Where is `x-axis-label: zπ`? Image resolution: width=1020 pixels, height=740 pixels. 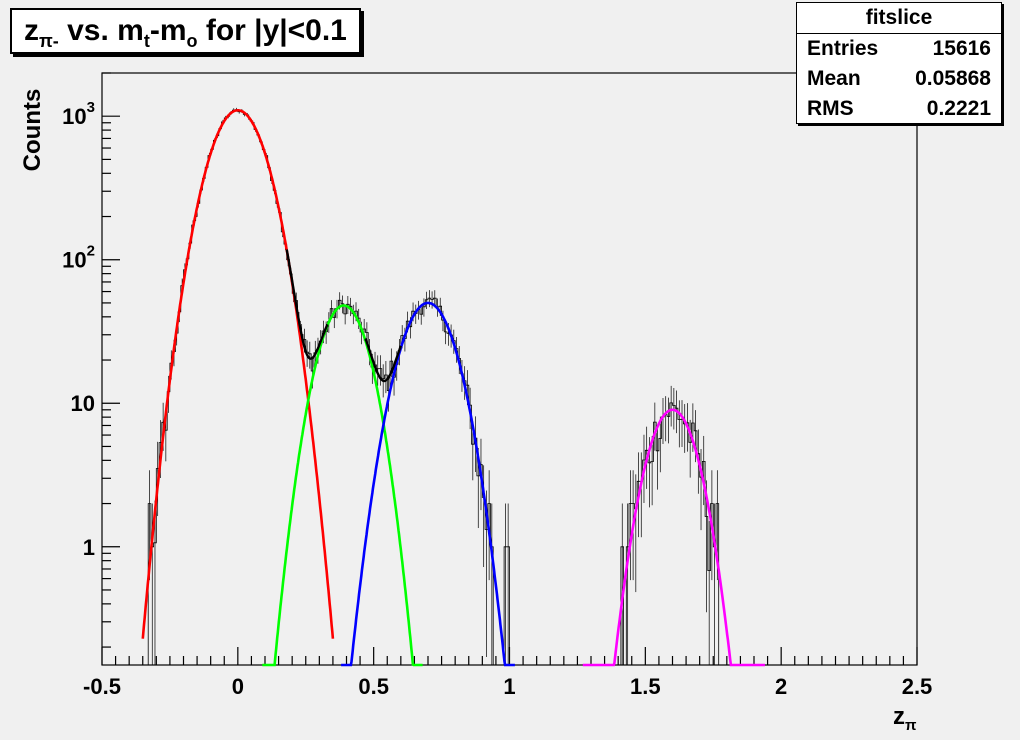 x-axis-label: zπ is located at coordinates (905, 718).